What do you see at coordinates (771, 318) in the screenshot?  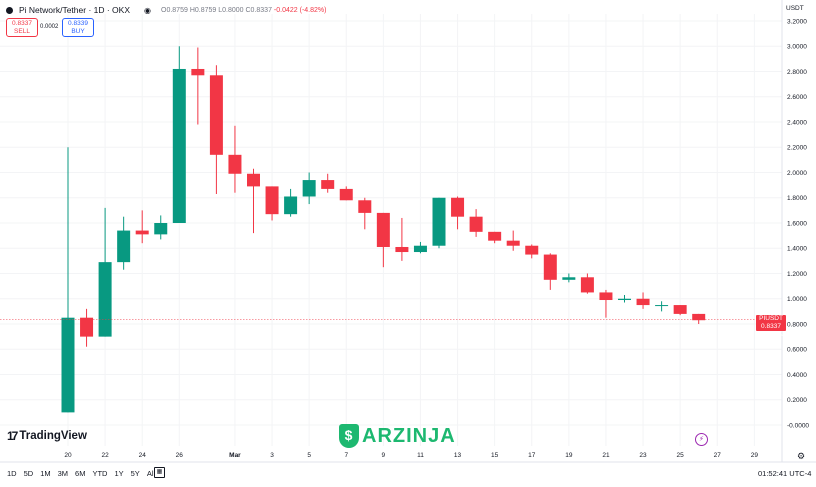 I see `price-tag-symbol-text: PIUSDT` at bounding box center [771, 318].